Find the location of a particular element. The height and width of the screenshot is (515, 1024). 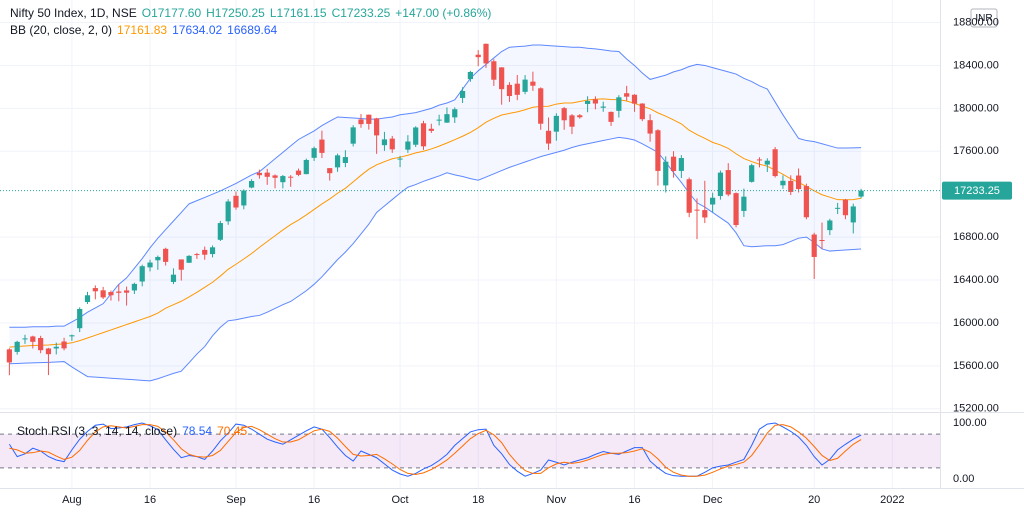

x-tick-label: Oct is located at coordinates (400, 500).